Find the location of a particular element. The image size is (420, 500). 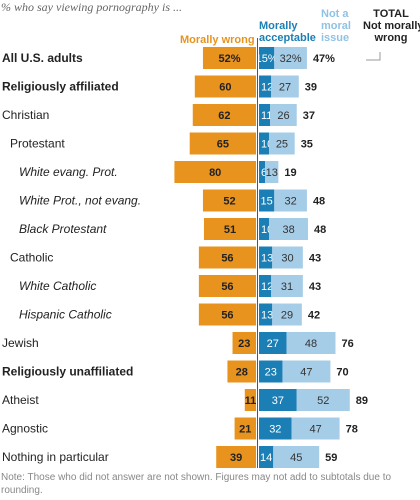

value-label-morally-acceptable: 11 is located at coordinates (266, 116).